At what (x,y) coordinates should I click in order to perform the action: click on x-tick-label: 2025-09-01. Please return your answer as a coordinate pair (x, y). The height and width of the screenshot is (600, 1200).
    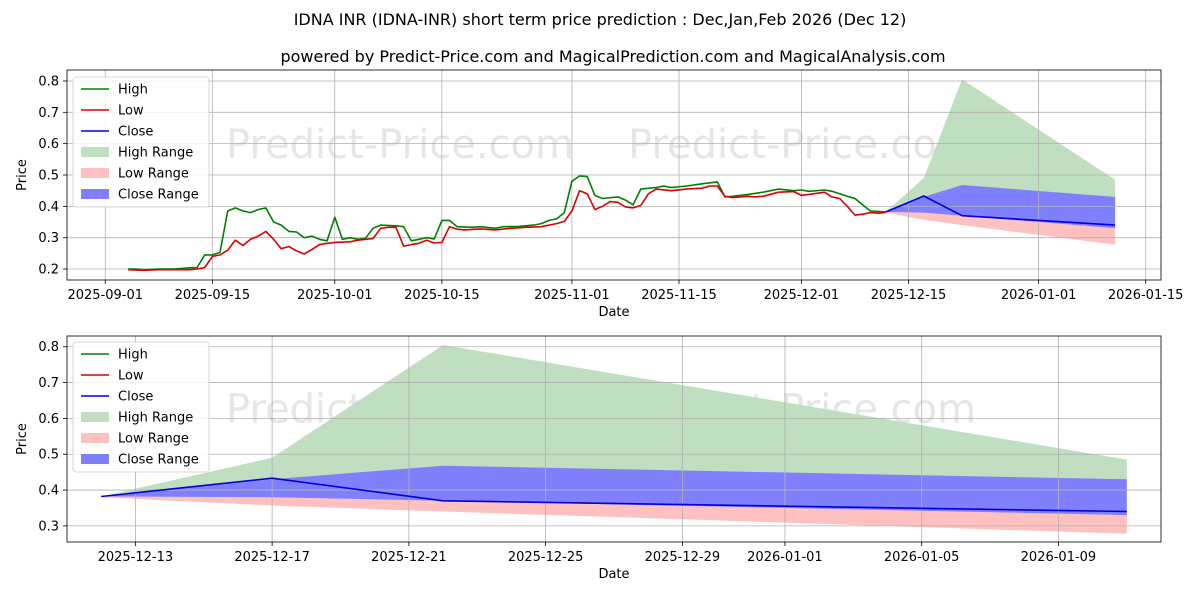
    Looking at the image, I should click on (105, 295).